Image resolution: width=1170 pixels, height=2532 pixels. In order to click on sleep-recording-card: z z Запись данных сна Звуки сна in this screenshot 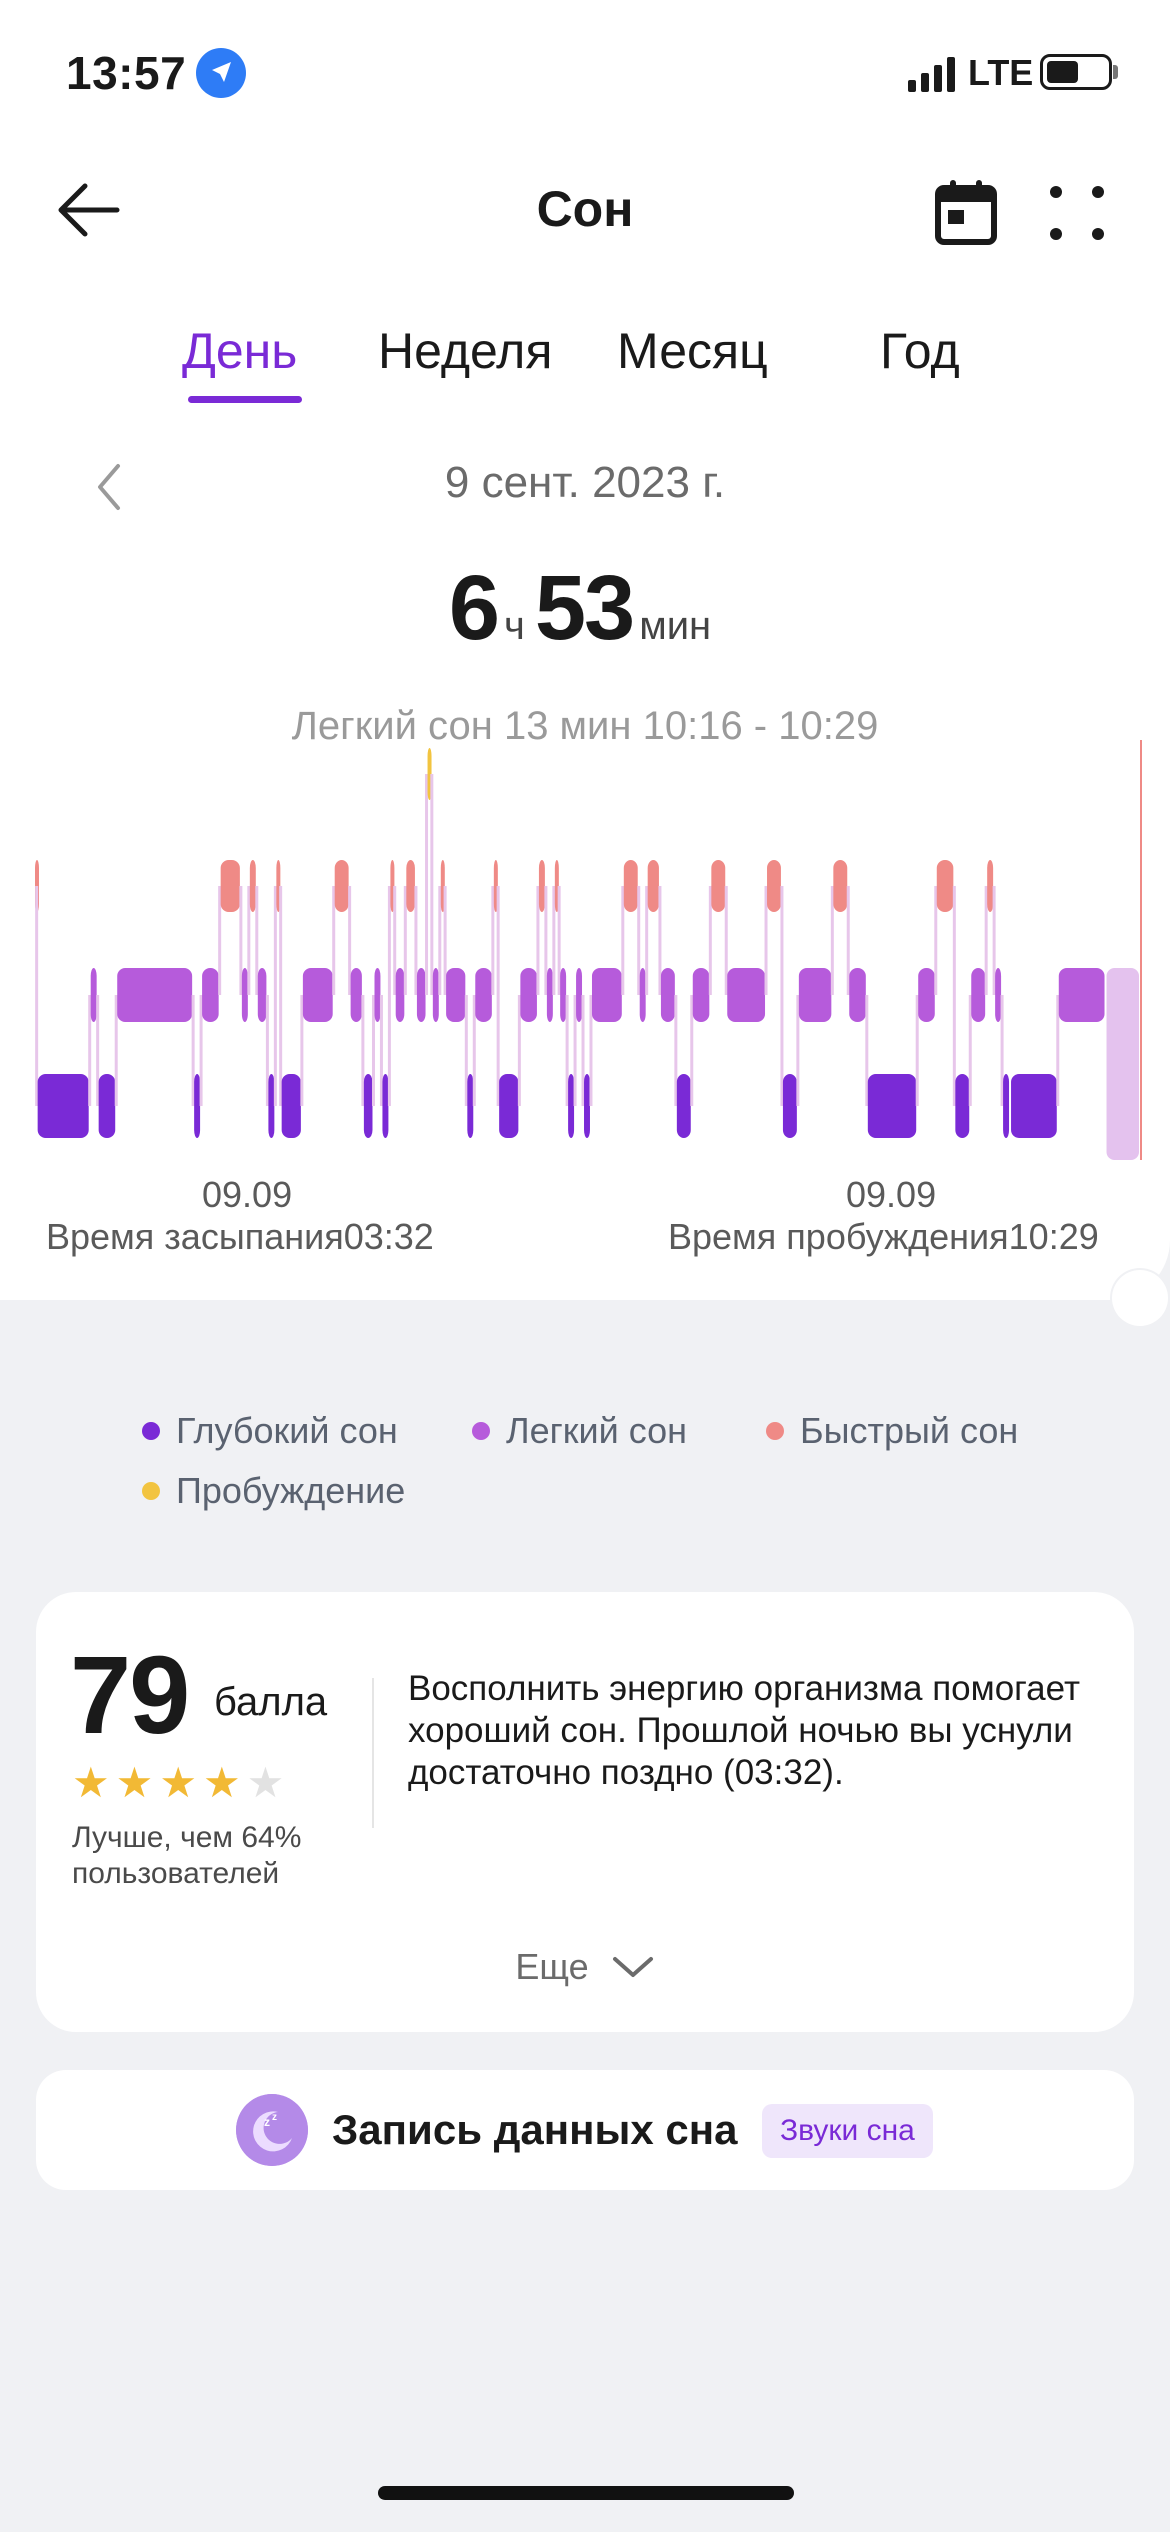, I will do `click(585, 2130)`.